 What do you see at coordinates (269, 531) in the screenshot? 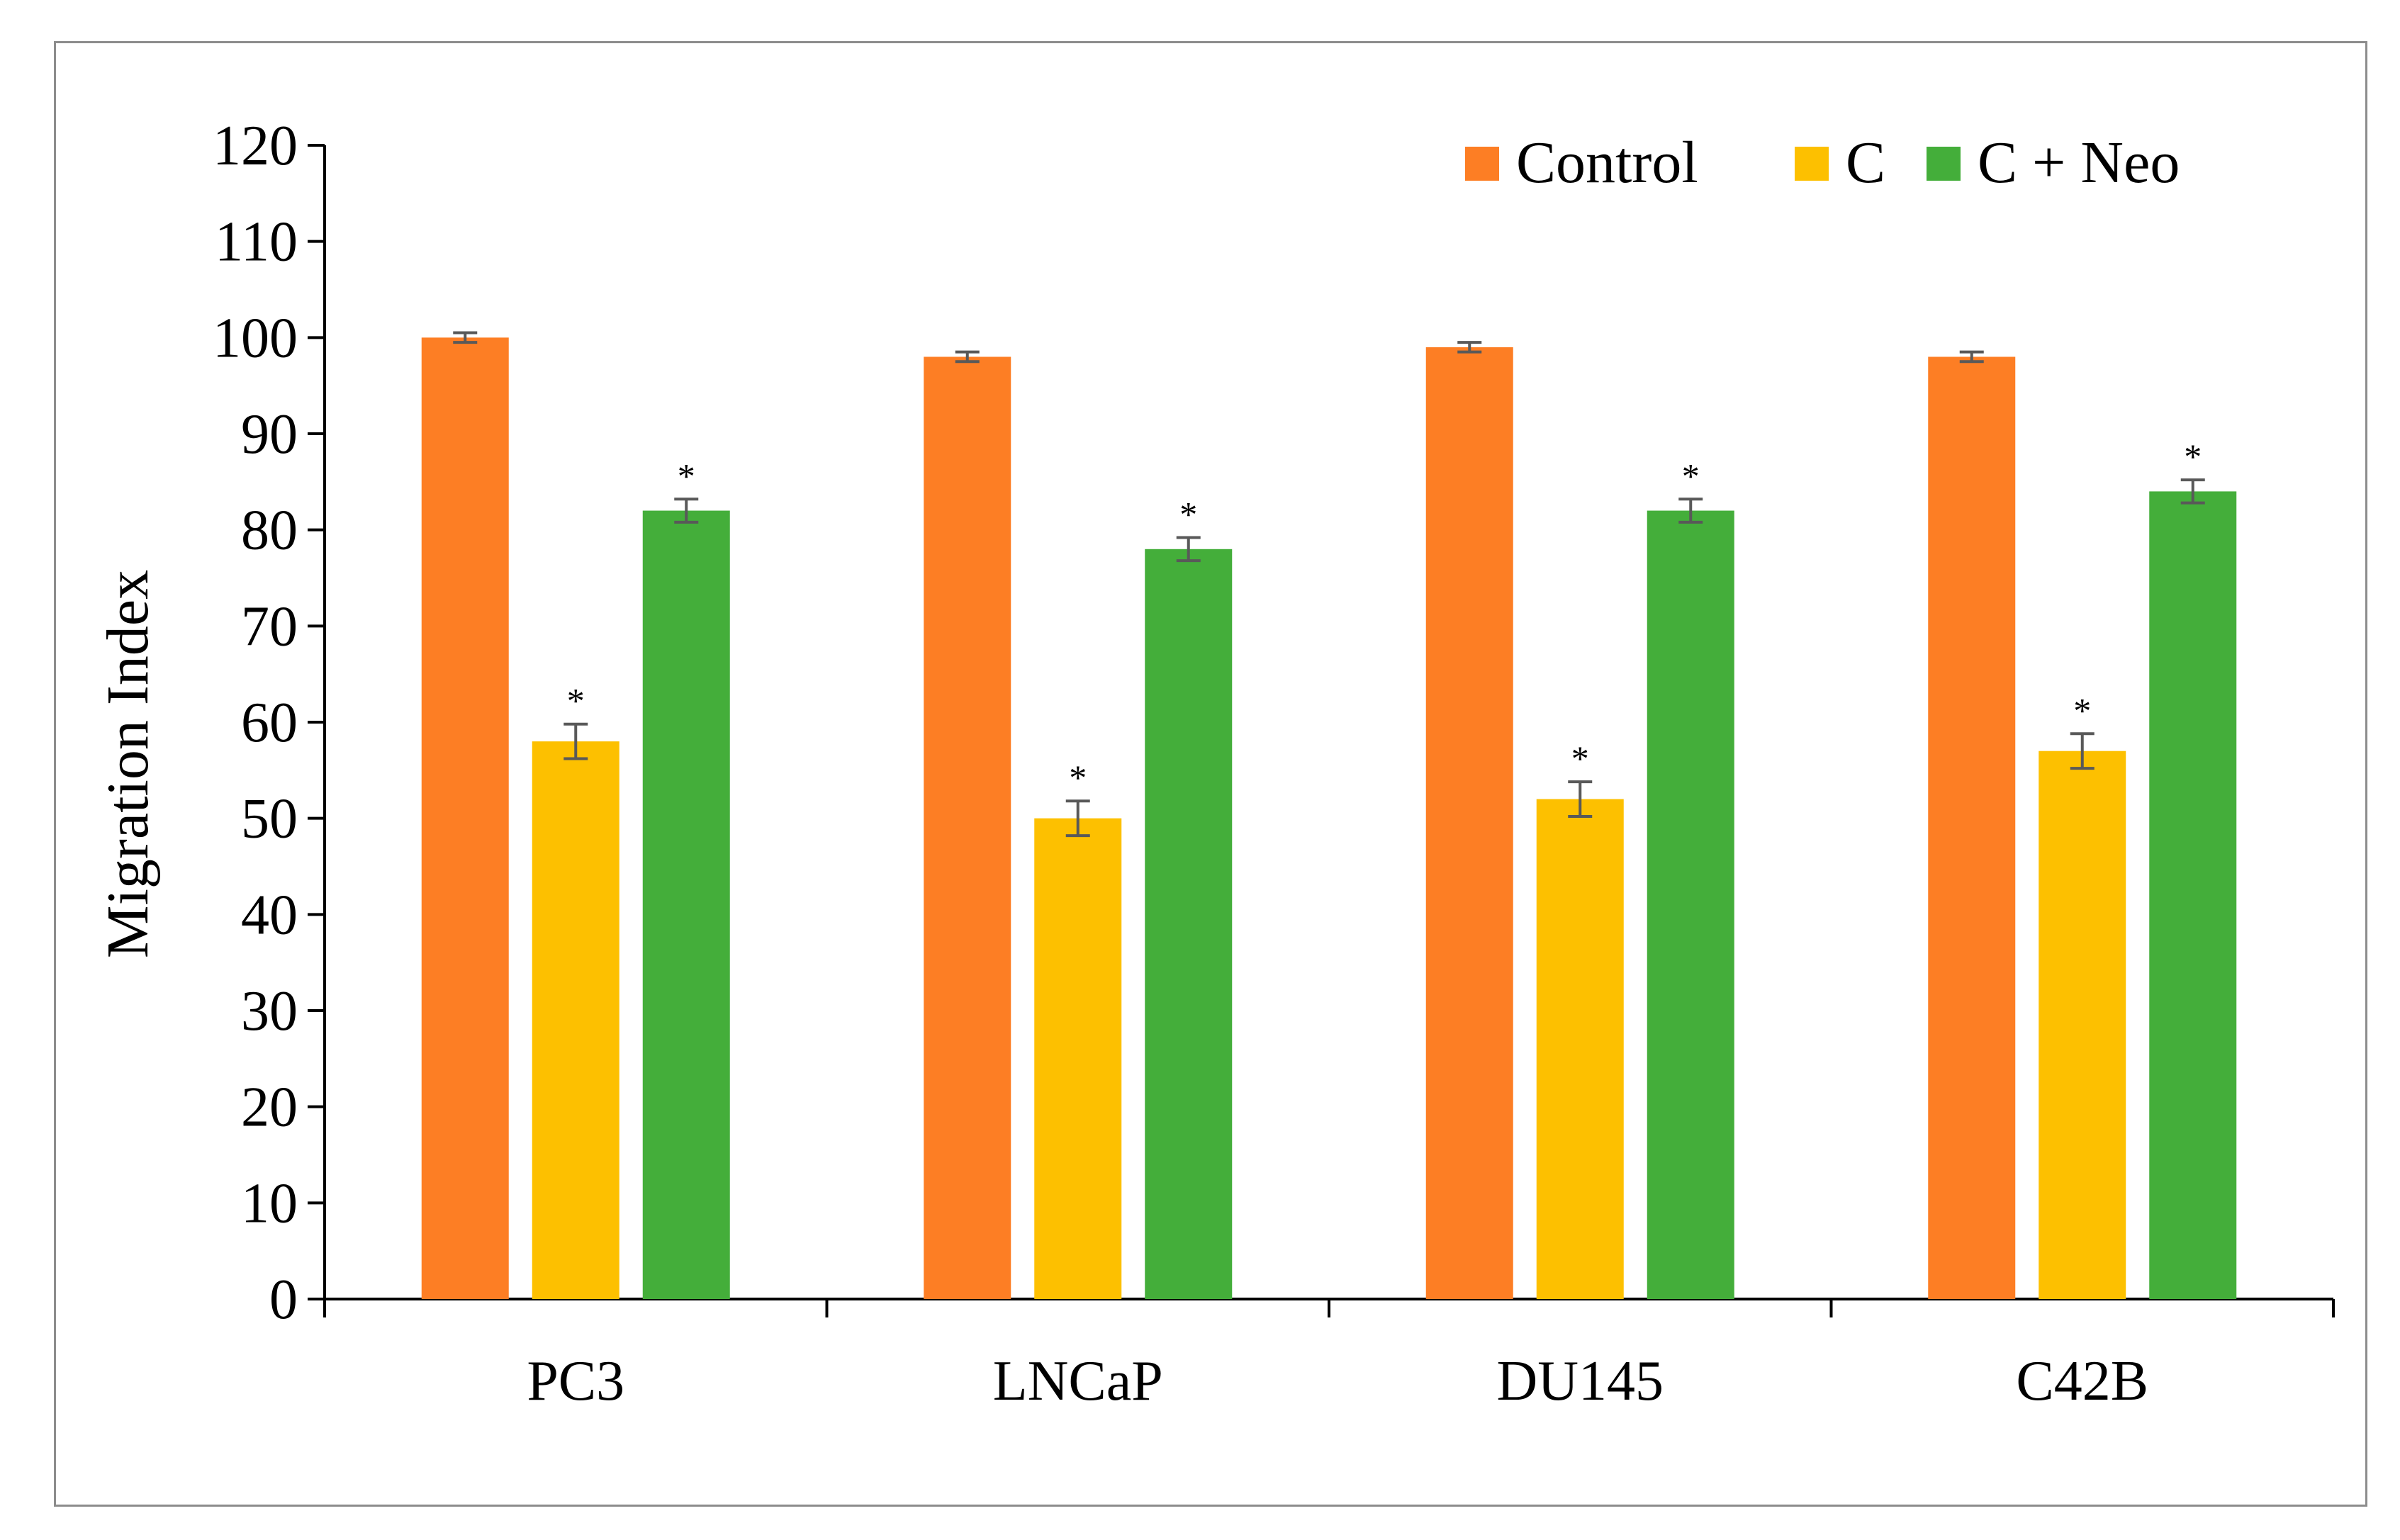
I see `y-tick-label: 80` at bounding box center [269, 531].